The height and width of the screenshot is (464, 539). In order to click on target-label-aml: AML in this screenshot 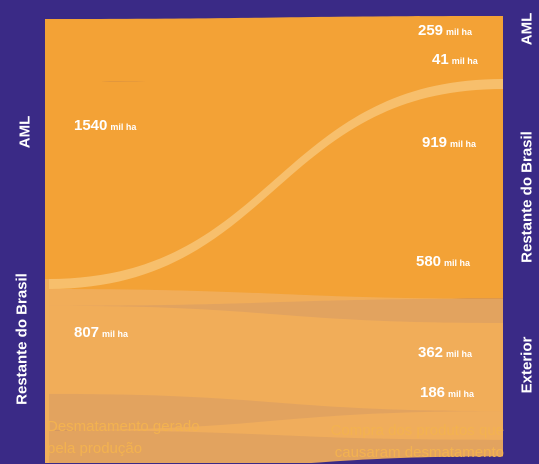, I will do `click(527, 29)`.